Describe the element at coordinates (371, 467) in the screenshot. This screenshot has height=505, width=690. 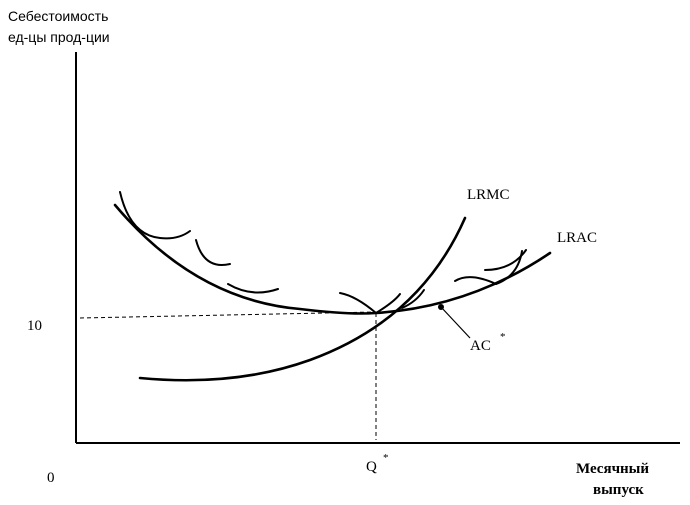
I see `q-star-label: Q` at that location.